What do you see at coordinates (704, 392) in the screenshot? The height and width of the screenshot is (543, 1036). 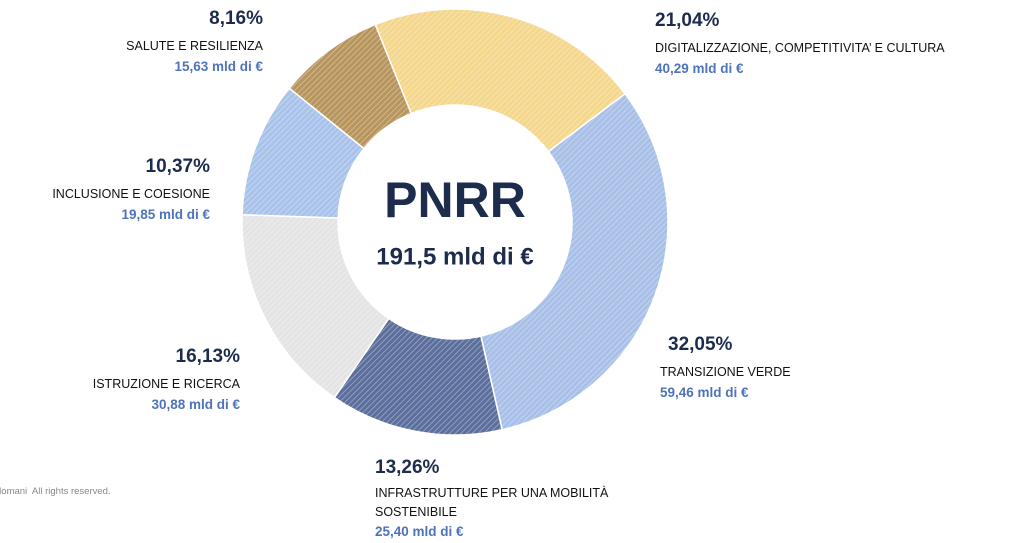 I see `amount-label: 59,46 mld di €` at bounding box center [704, 392].